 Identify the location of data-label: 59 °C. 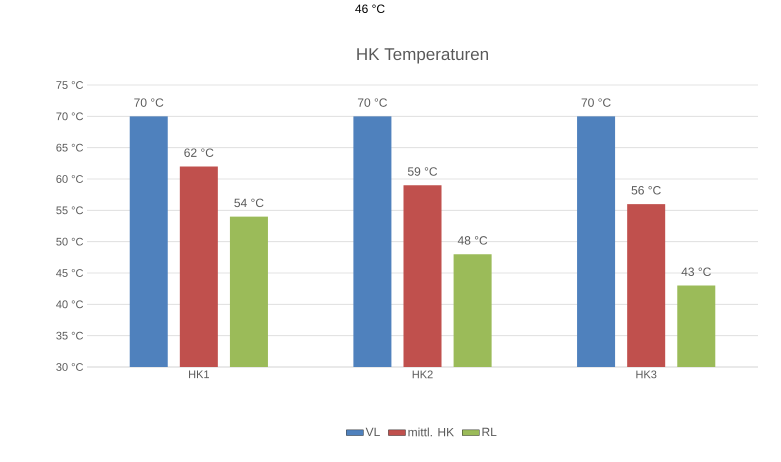
(423, 171).